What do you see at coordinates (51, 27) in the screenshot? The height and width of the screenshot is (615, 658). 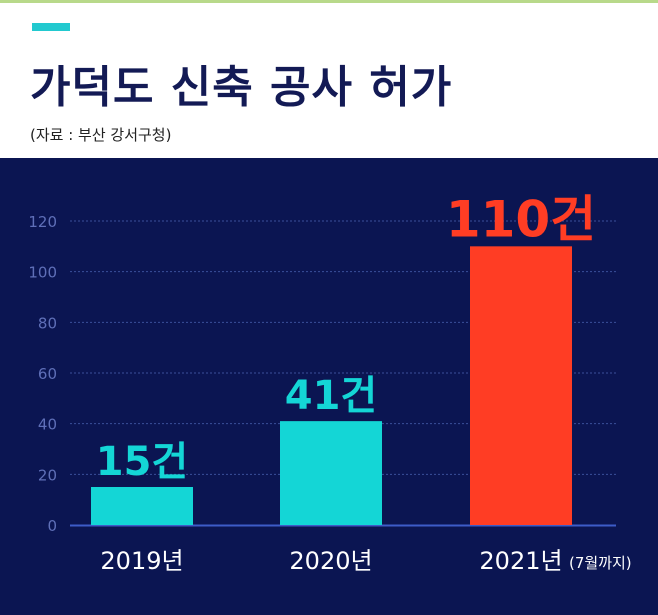 I see `accent-bar` at bounding box center [51, 27].